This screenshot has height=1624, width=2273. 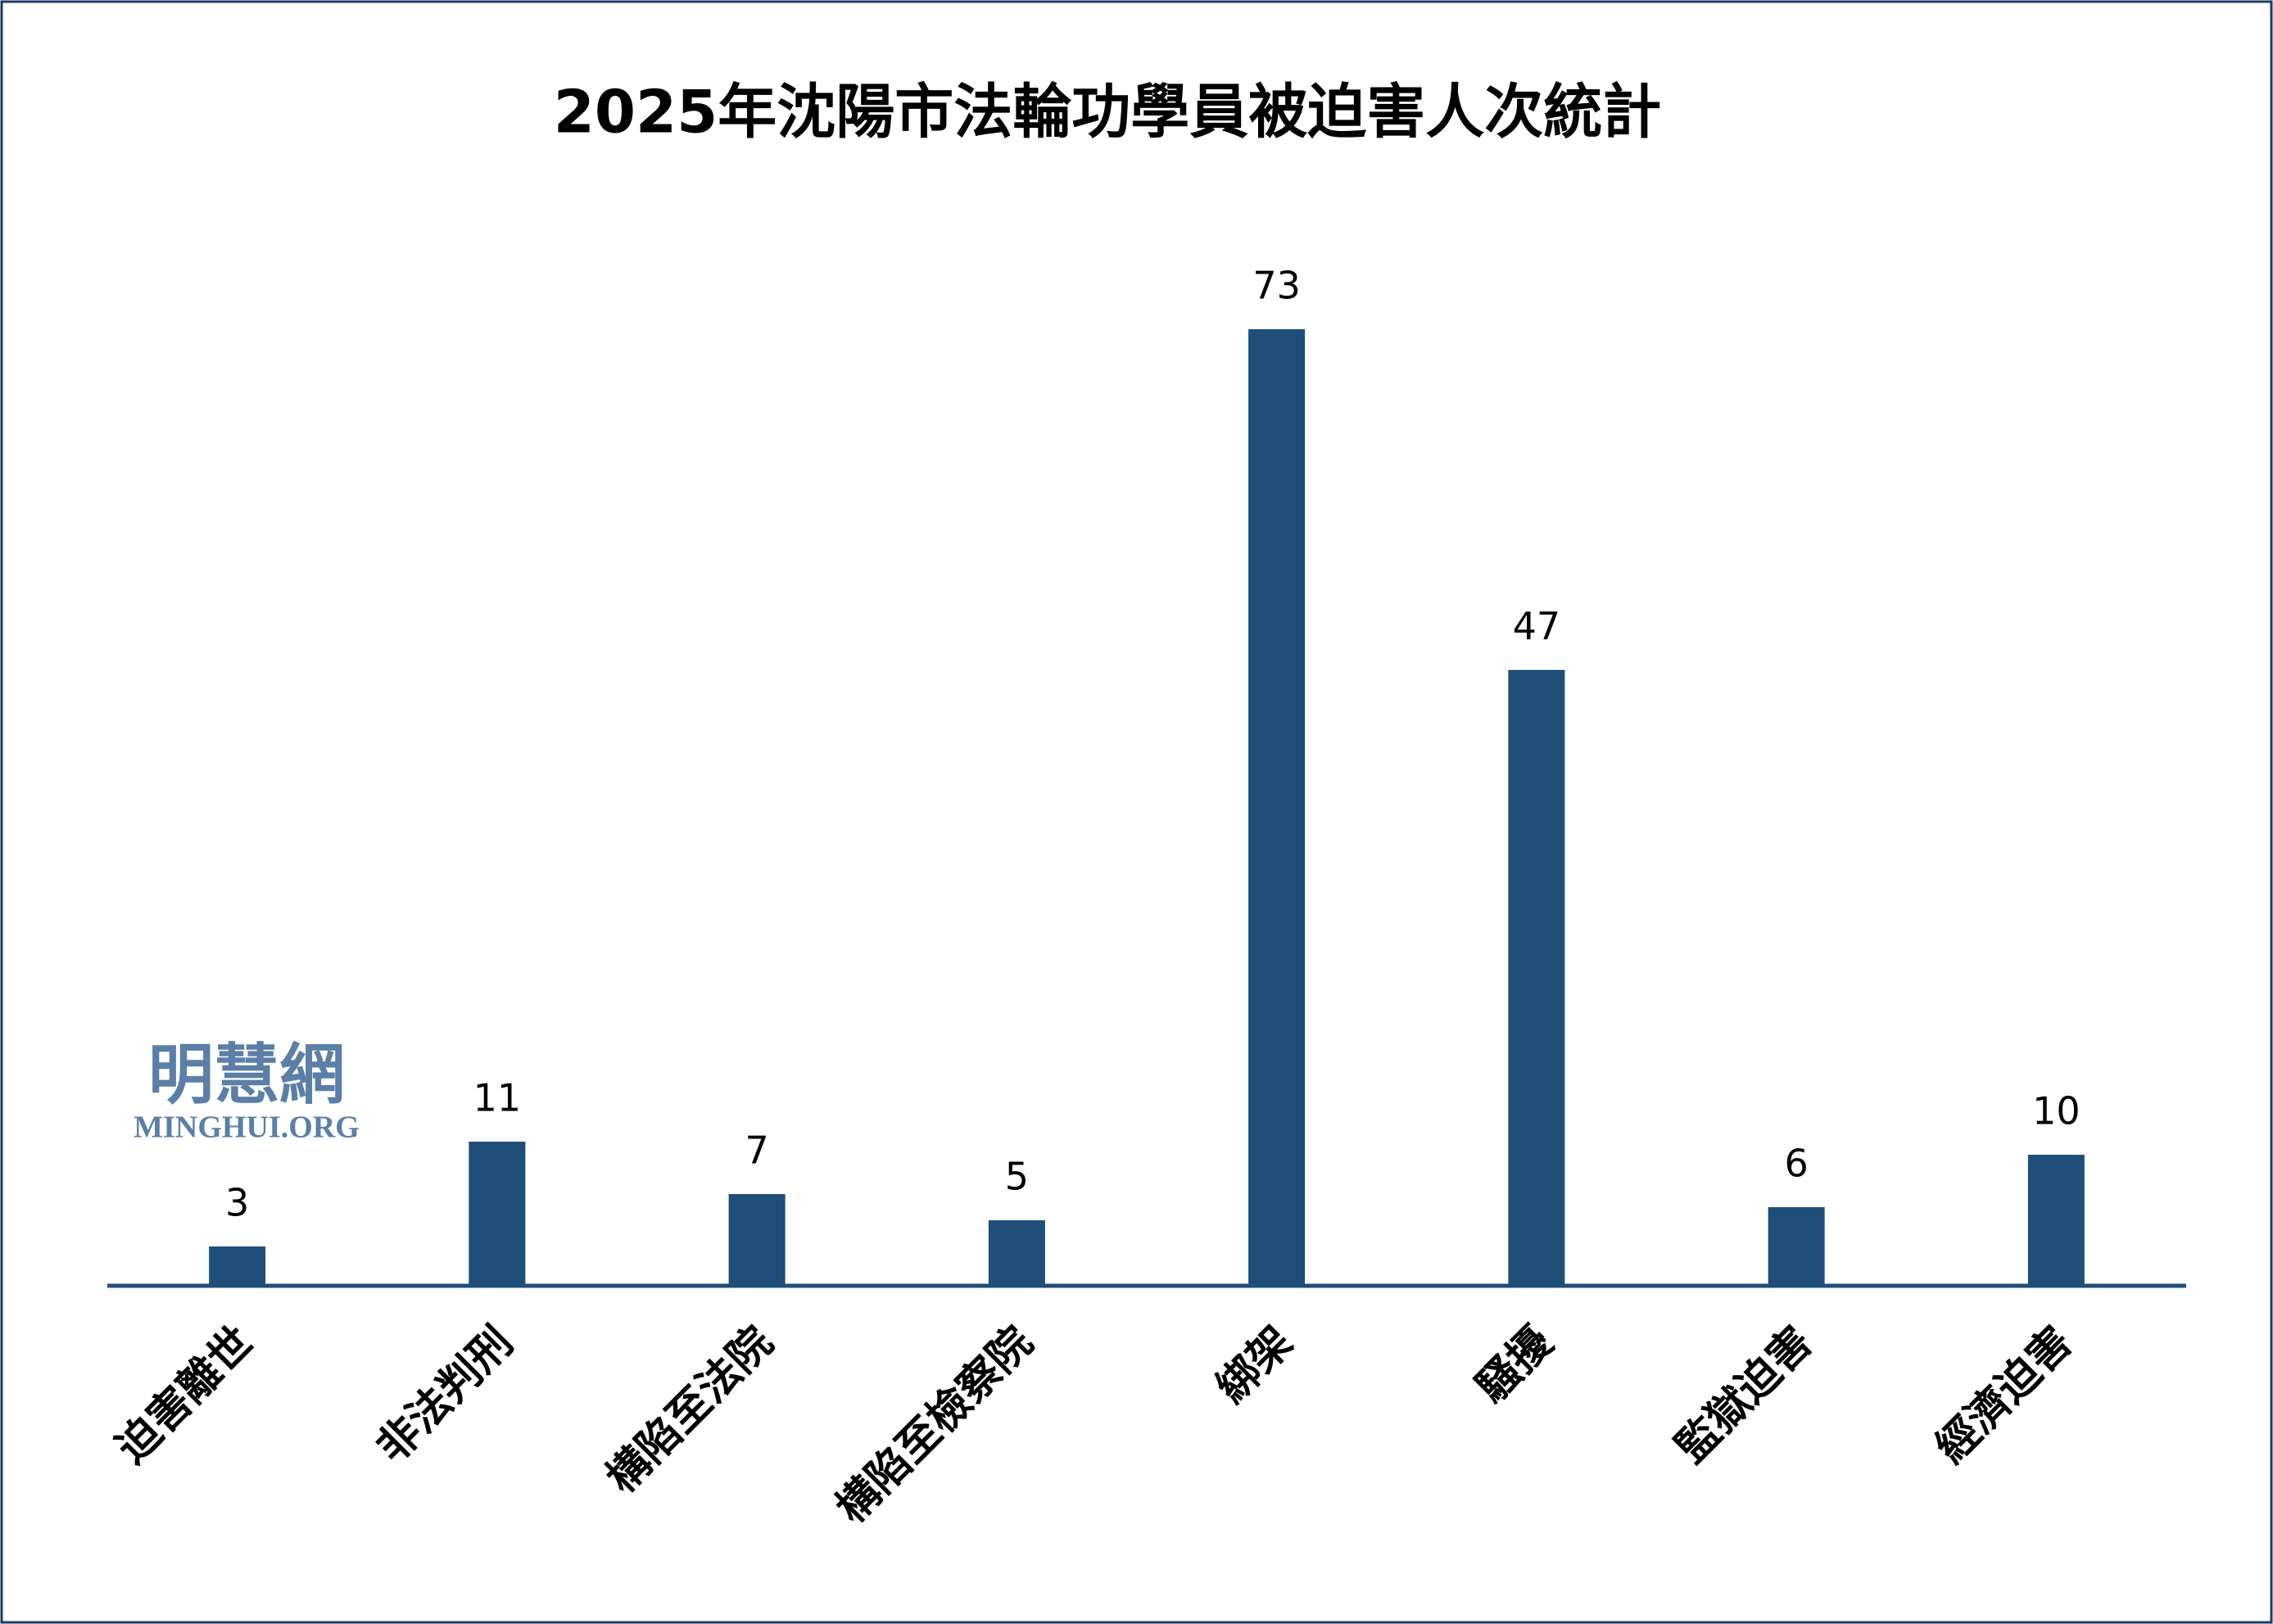 I want to click on data-label: 47, so click(x=1537, y=626).